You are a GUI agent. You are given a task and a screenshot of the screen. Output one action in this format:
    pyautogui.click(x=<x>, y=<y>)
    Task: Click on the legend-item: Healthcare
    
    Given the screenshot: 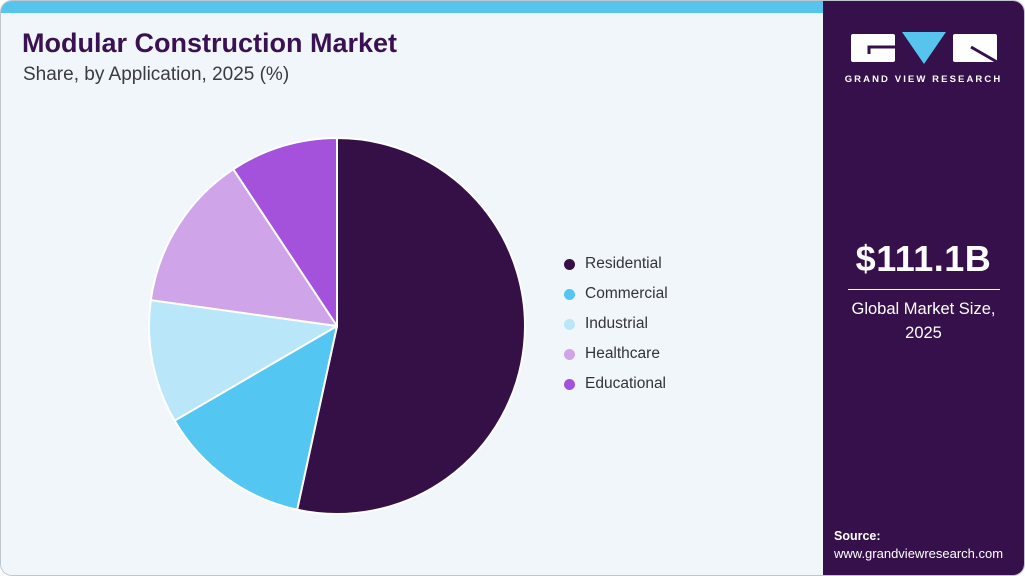 What is the action you would take?
    pyautogui.click(x=616, y=354)
    